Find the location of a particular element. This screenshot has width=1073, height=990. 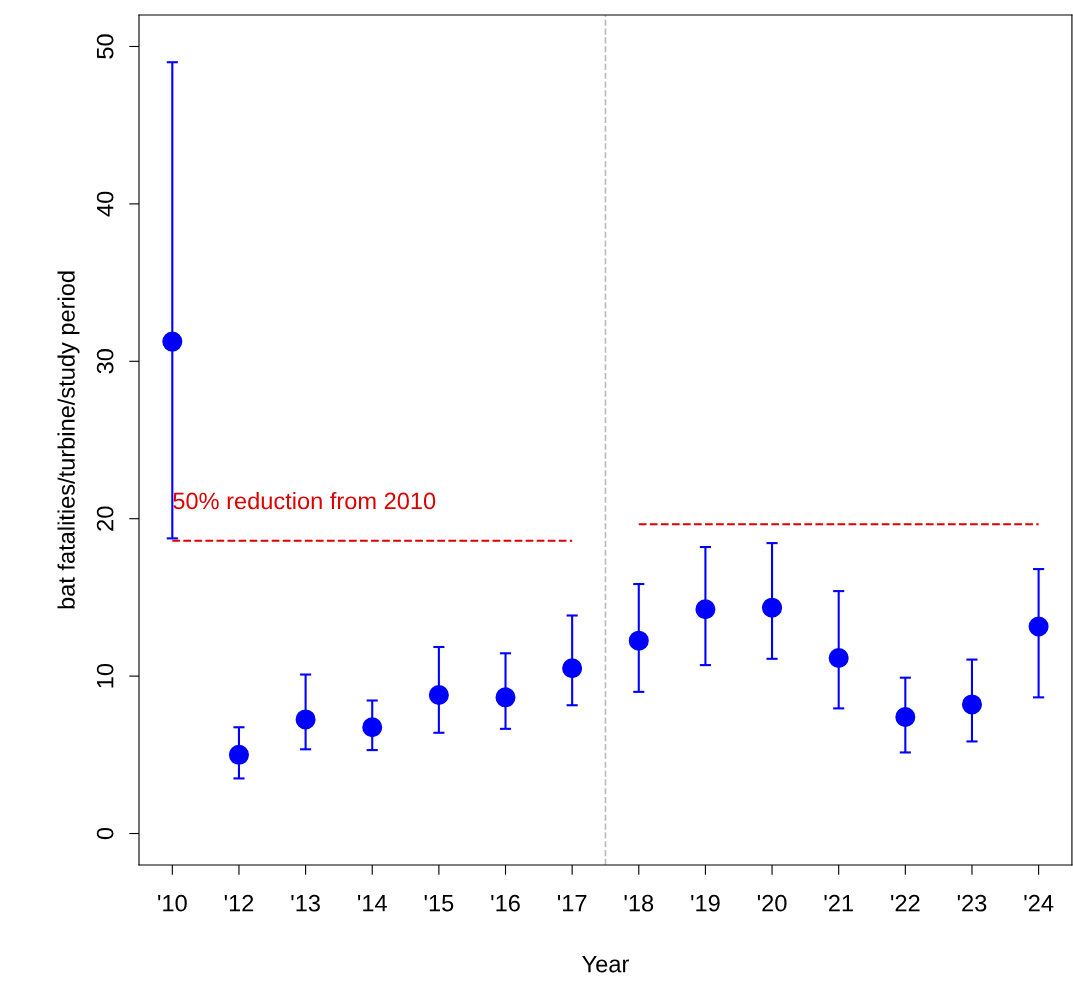

x-tick-label: '18 is located at coordinates (639, 903).